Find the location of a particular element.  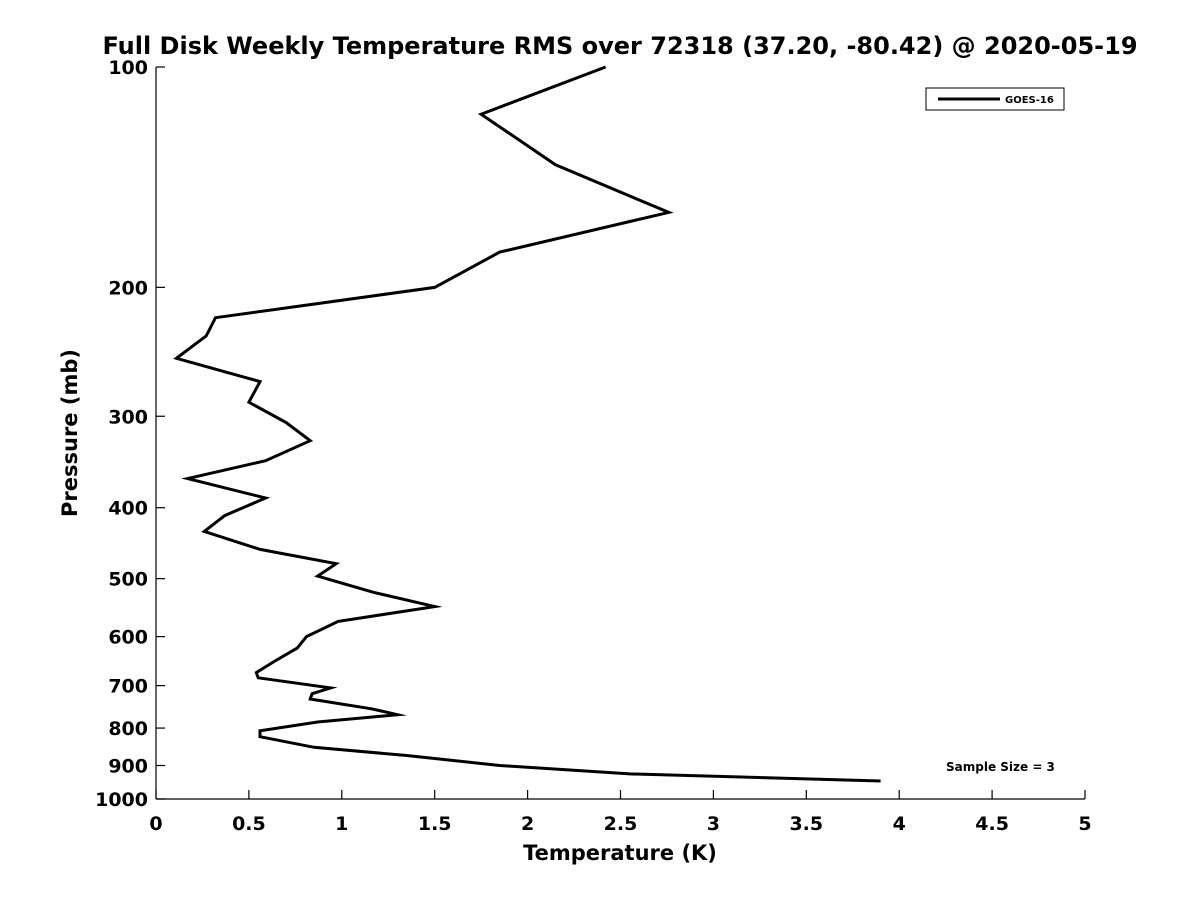

y-tick-label: 700 is located at coordinates (128, 687).